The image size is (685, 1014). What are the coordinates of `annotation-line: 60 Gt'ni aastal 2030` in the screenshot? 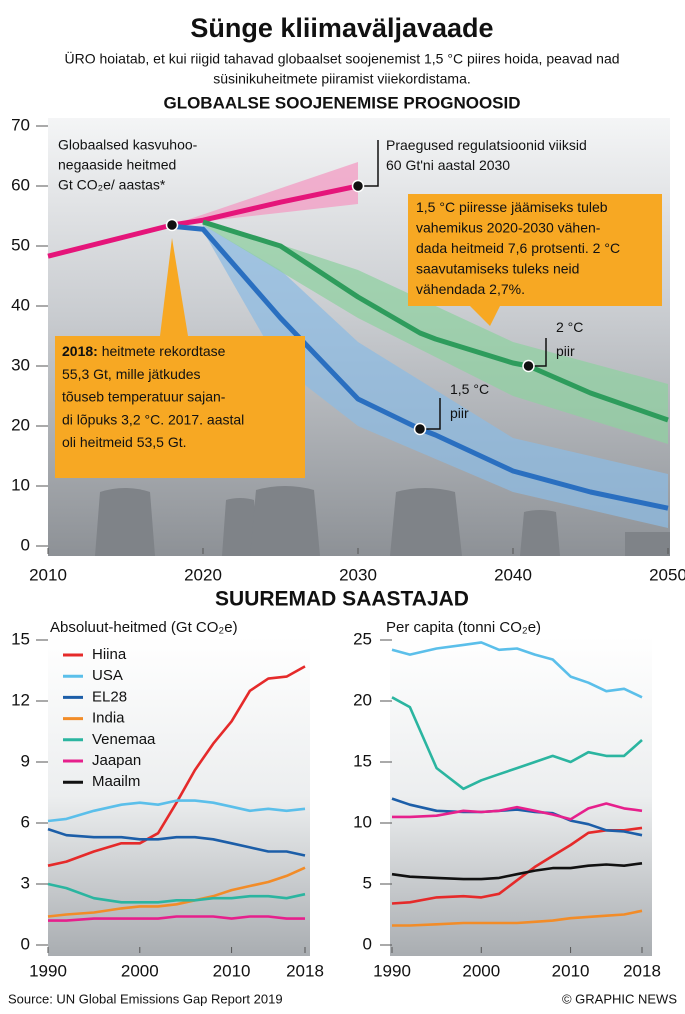 It's located at (448, 165).